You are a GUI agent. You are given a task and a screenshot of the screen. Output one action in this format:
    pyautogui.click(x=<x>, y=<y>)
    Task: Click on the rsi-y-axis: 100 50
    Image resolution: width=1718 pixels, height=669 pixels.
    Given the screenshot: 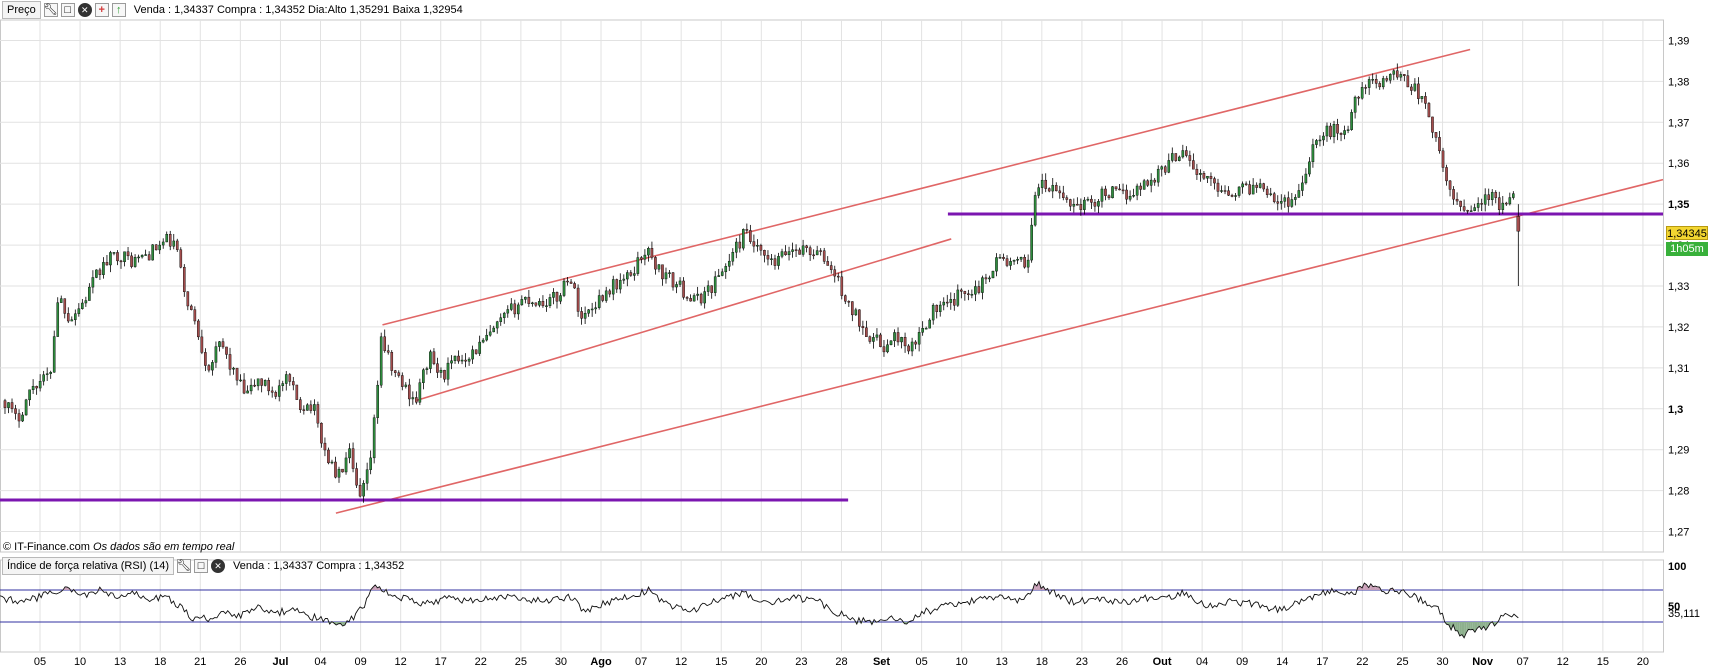 What is the action you would take?
    pyautogui.click(x=1677, y=587)
    